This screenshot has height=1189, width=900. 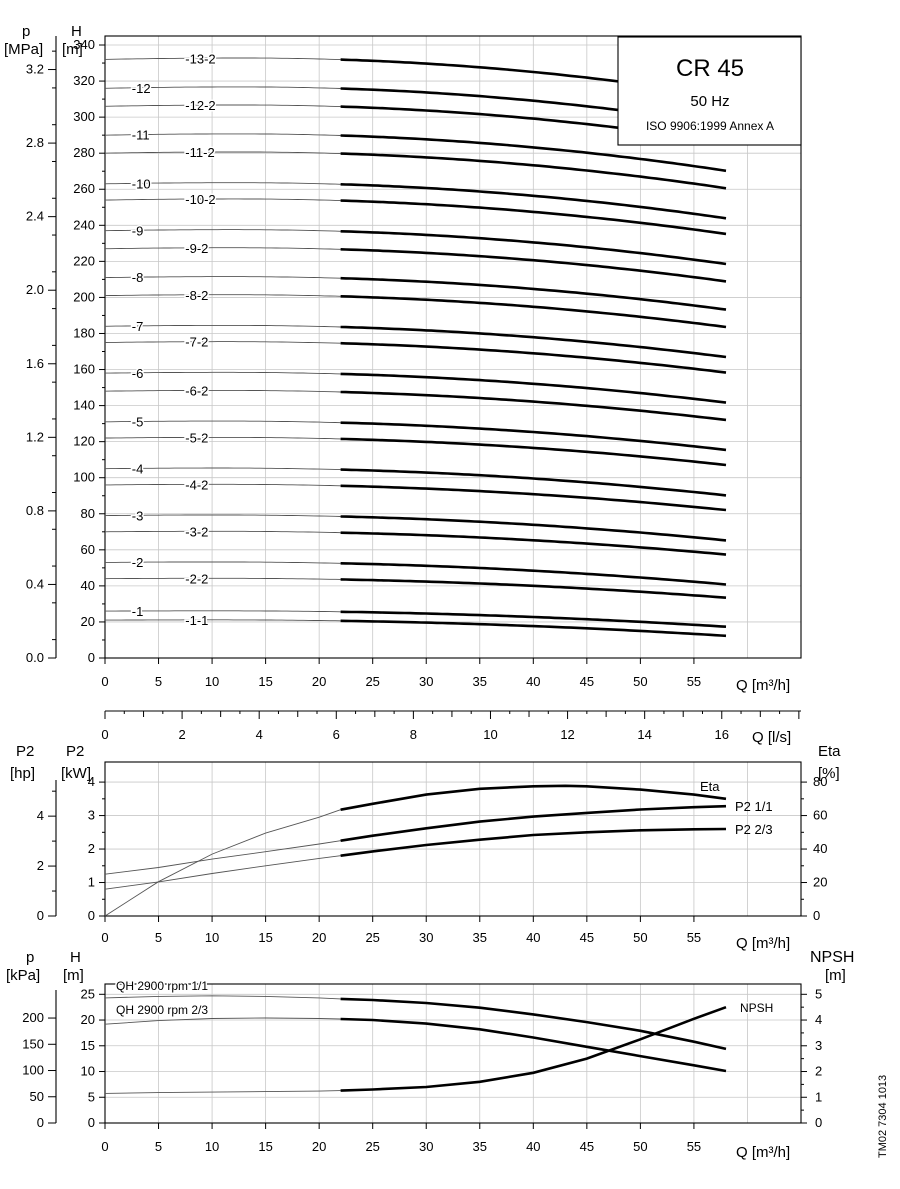 I want to click on npsh-tick-label: 3, so click(x=818, y=1045).